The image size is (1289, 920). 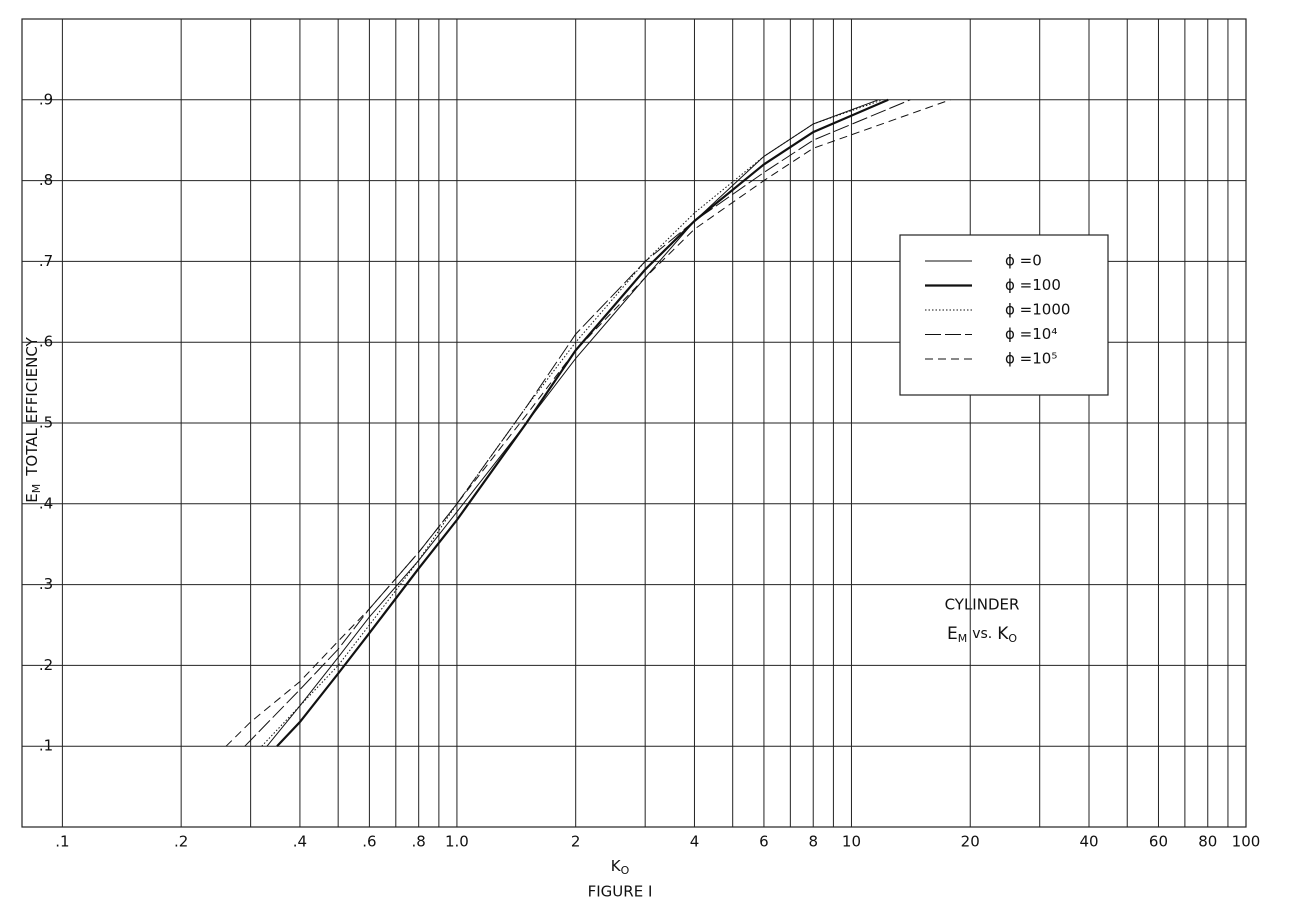 What do you see at coordinates (616, 866) in the screenshot?
I see `x-label-base: K` at bounding box center [616, 866].